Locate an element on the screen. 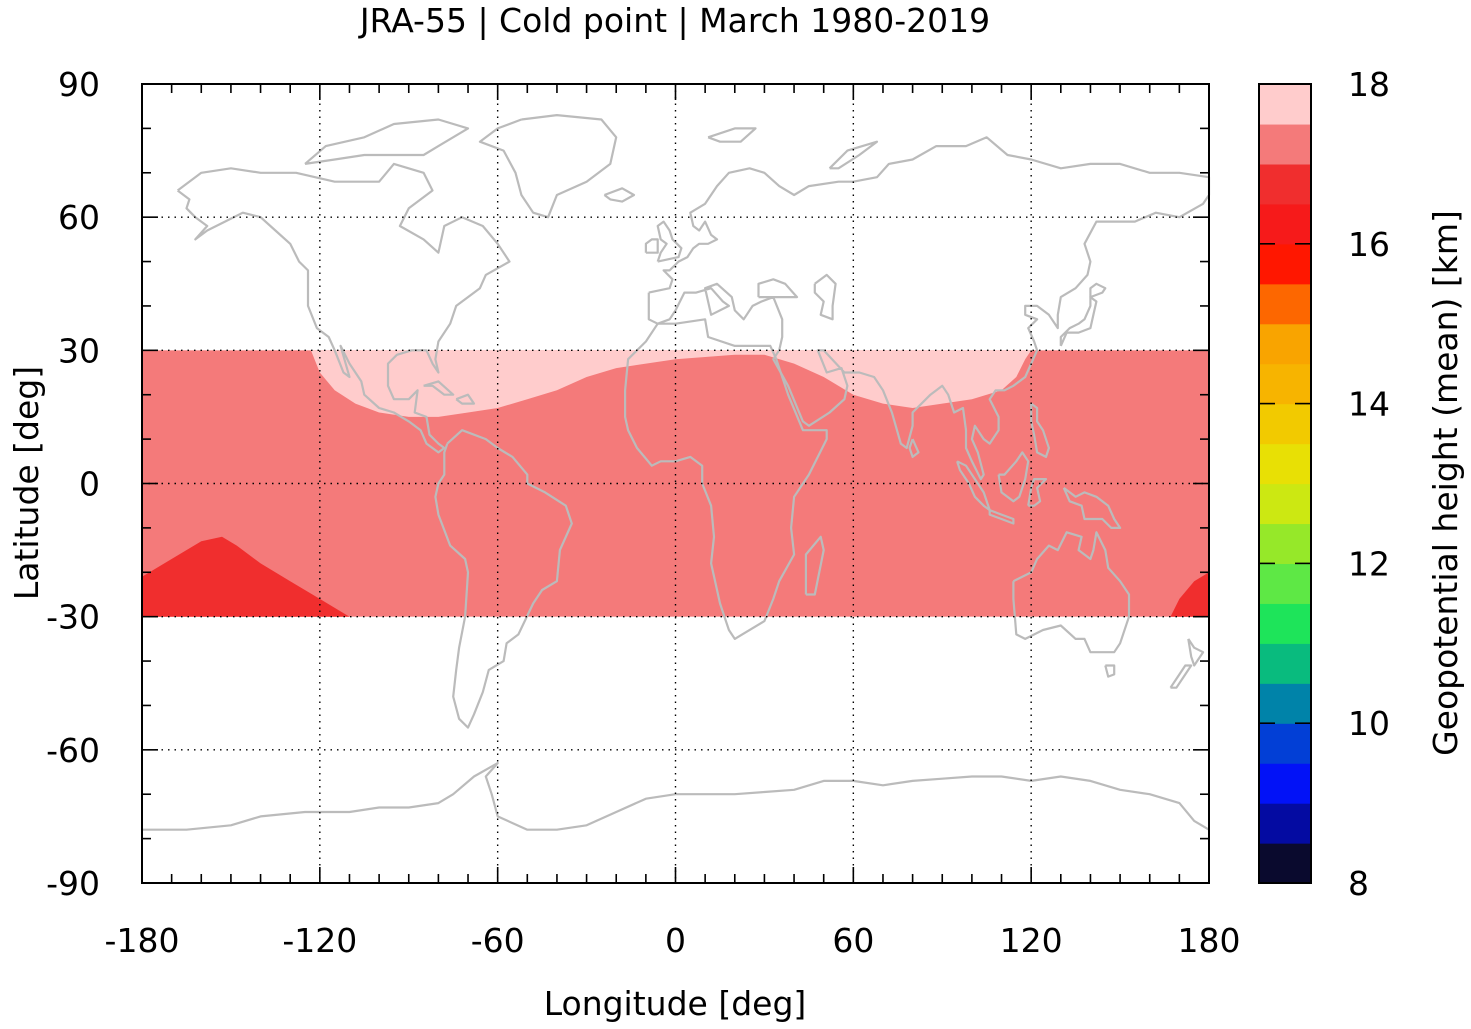 This screenshot has height=1029, width=1471. coastline-sumatra is located at coordinates (973, 486).